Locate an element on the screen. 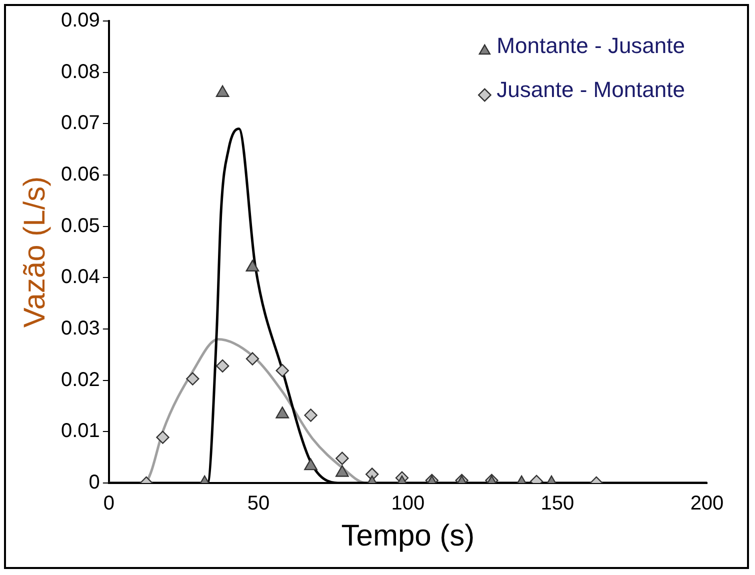 The width and height of the screenshot is (755, 575). x-axis-title: Tempo (s) is located at coordinates (408, 535).